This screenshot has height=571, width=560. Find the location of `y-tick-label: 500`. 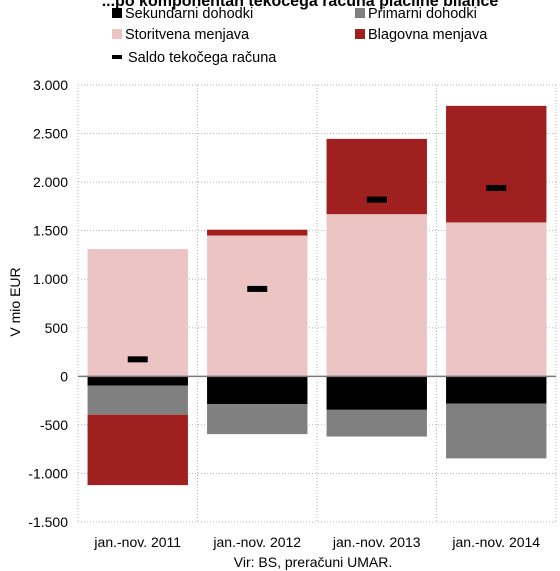

y-tick-label: 500 is located at coordinates (57, 328).